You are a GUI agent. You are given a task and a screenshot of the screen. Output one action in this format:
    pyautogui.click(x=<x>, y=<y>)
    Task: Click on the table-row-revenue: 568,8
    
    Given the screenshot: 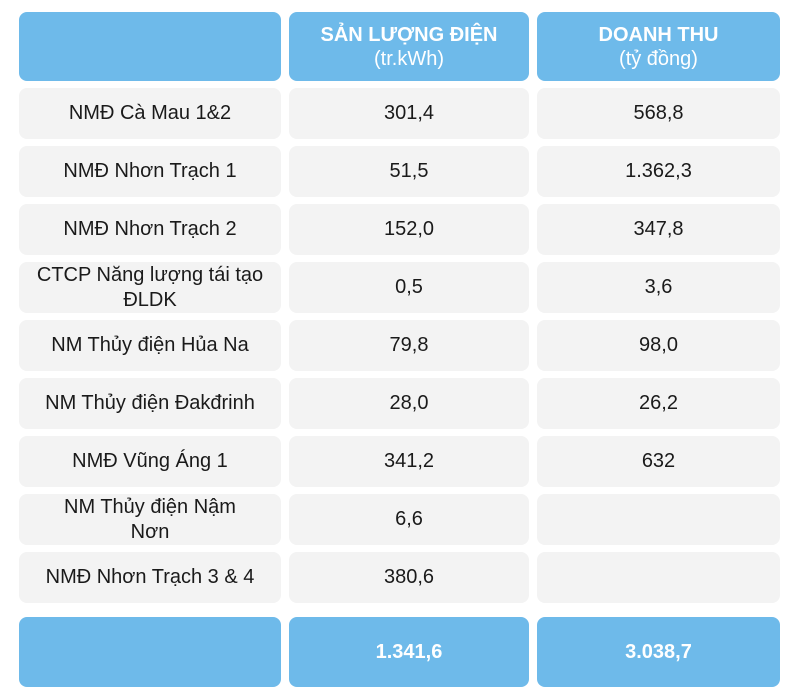 What is the action you would take?
    pyautogui.click(x=658, y=113)
    